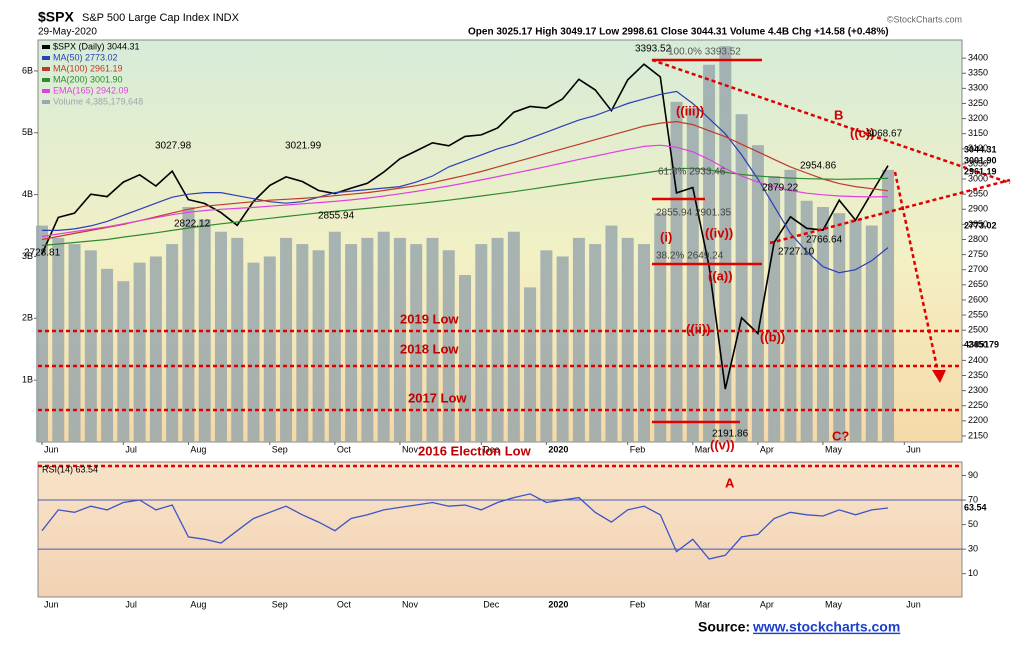  What do you see at coordinates (975, 507) in the screenshot?
I see `rsi-box: 63.54` at bounding box center [975, 507].